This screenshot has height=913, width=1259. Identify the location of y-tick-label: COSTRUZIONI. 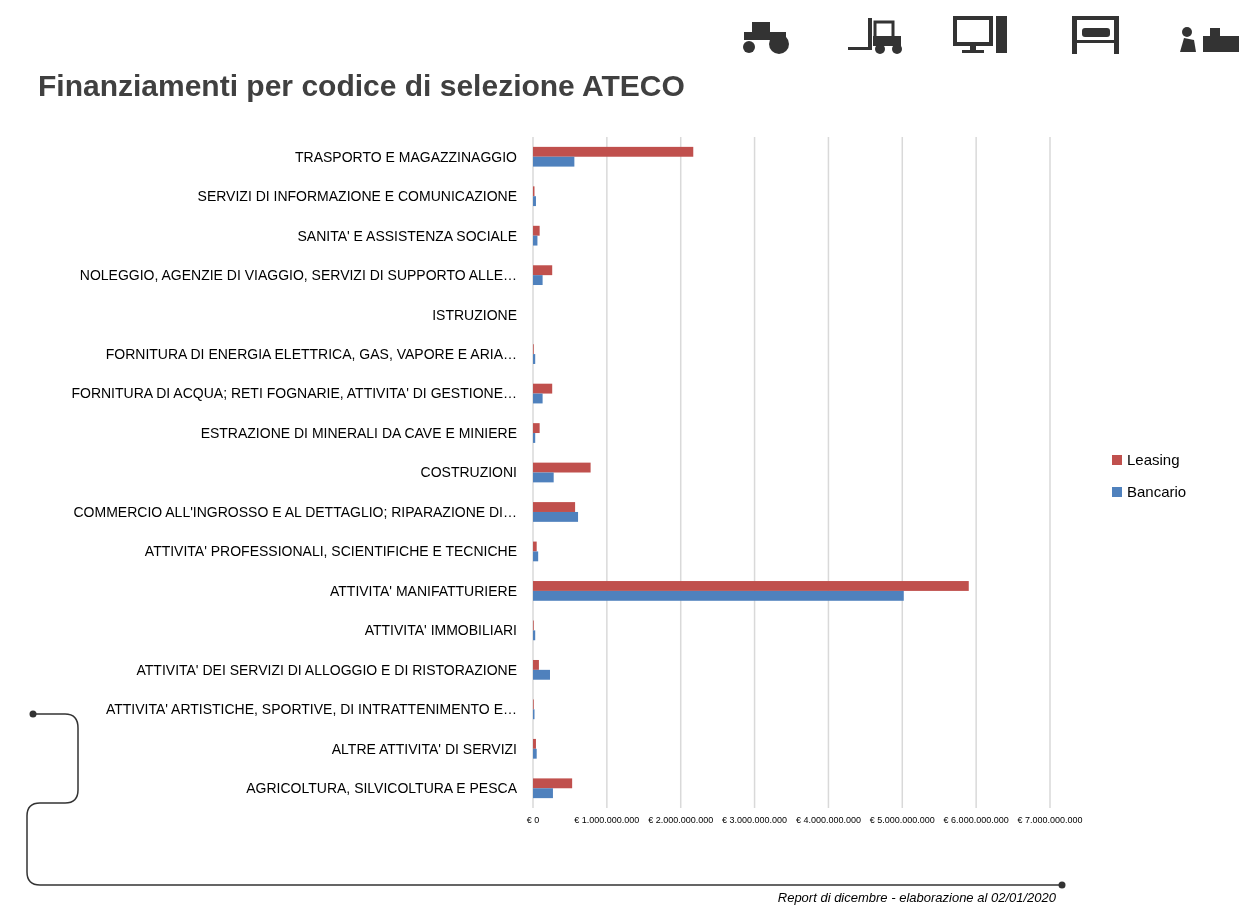
(468, 472).